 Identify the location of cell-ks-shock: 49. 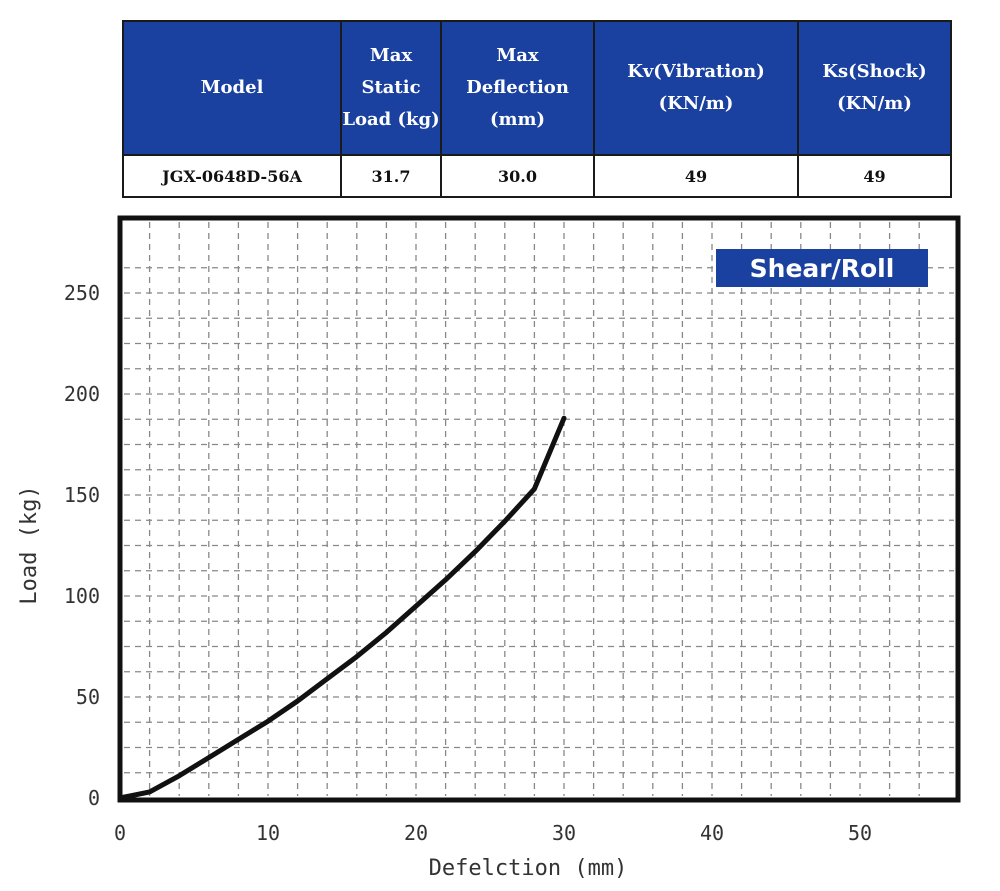
(874, 176).